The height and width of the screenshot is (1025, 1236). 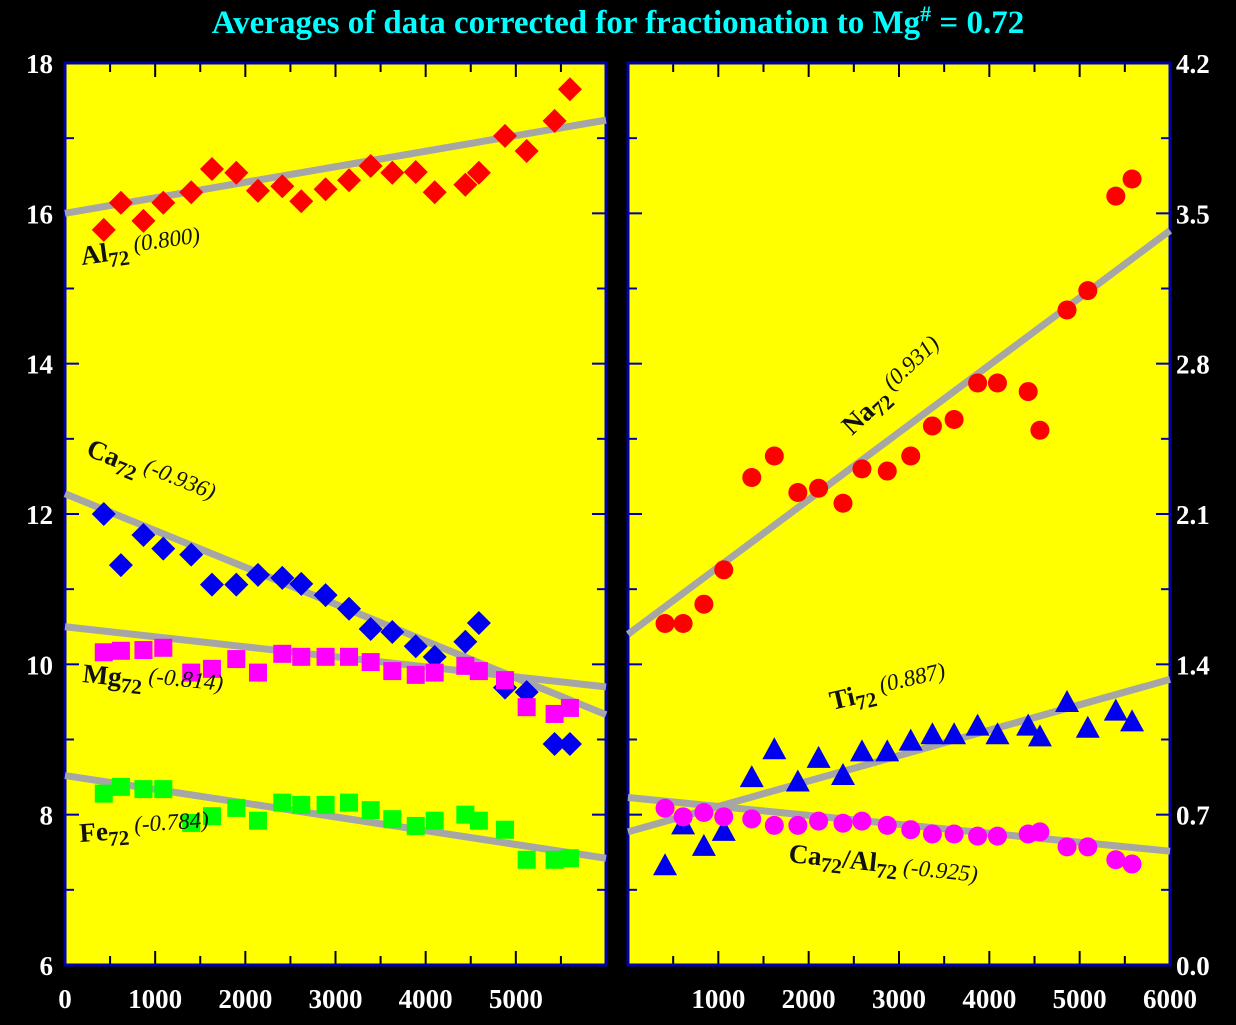 I want to click on trend-line-mg72, so click(x=335, y=657).